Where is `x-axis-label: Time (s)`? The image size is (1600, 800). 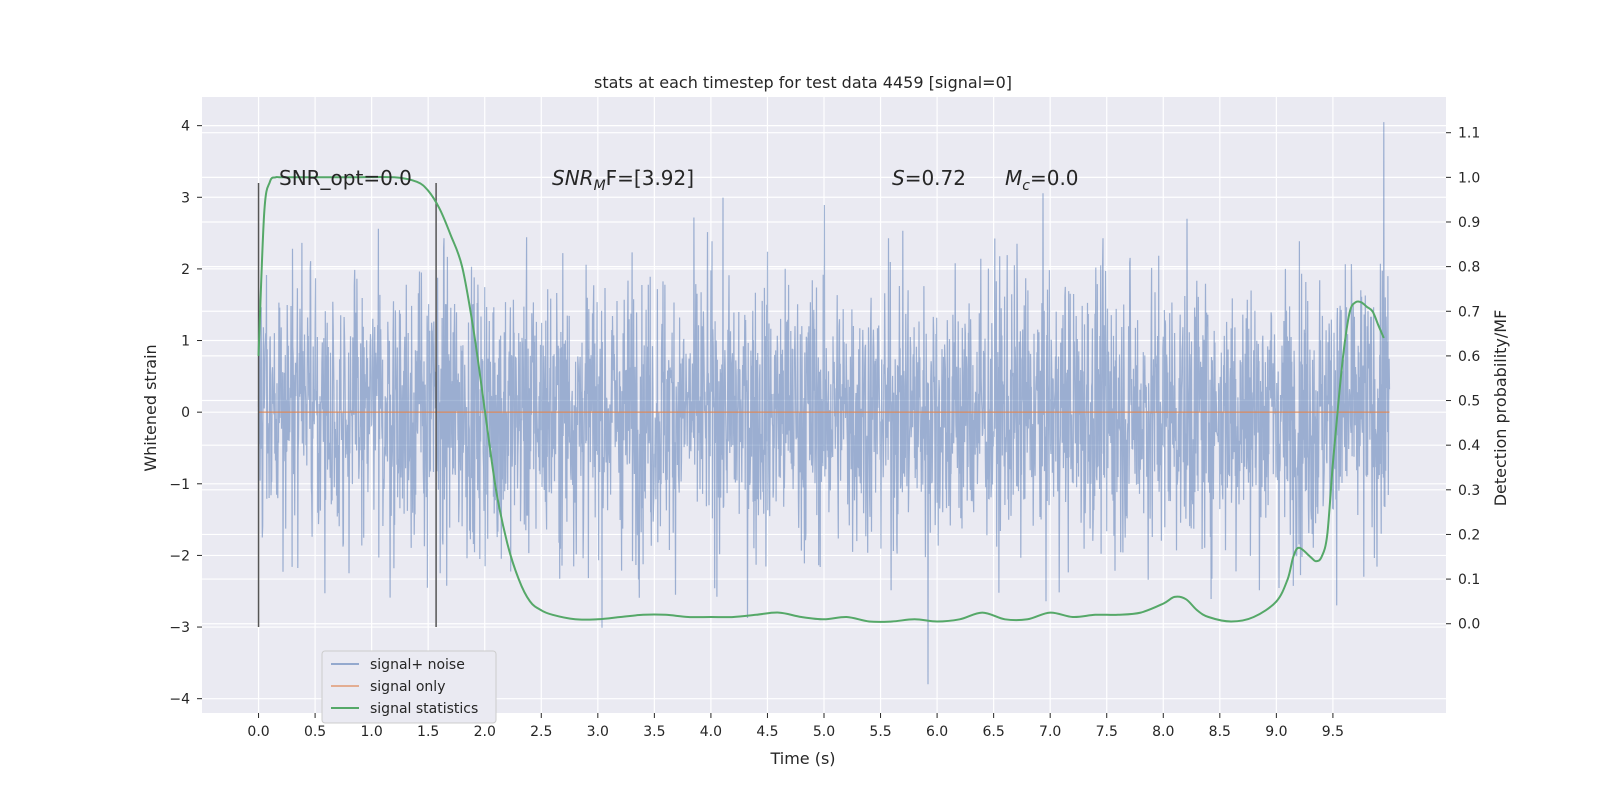
x-axis-label: Time (s) is located at coordinates (802, 758).